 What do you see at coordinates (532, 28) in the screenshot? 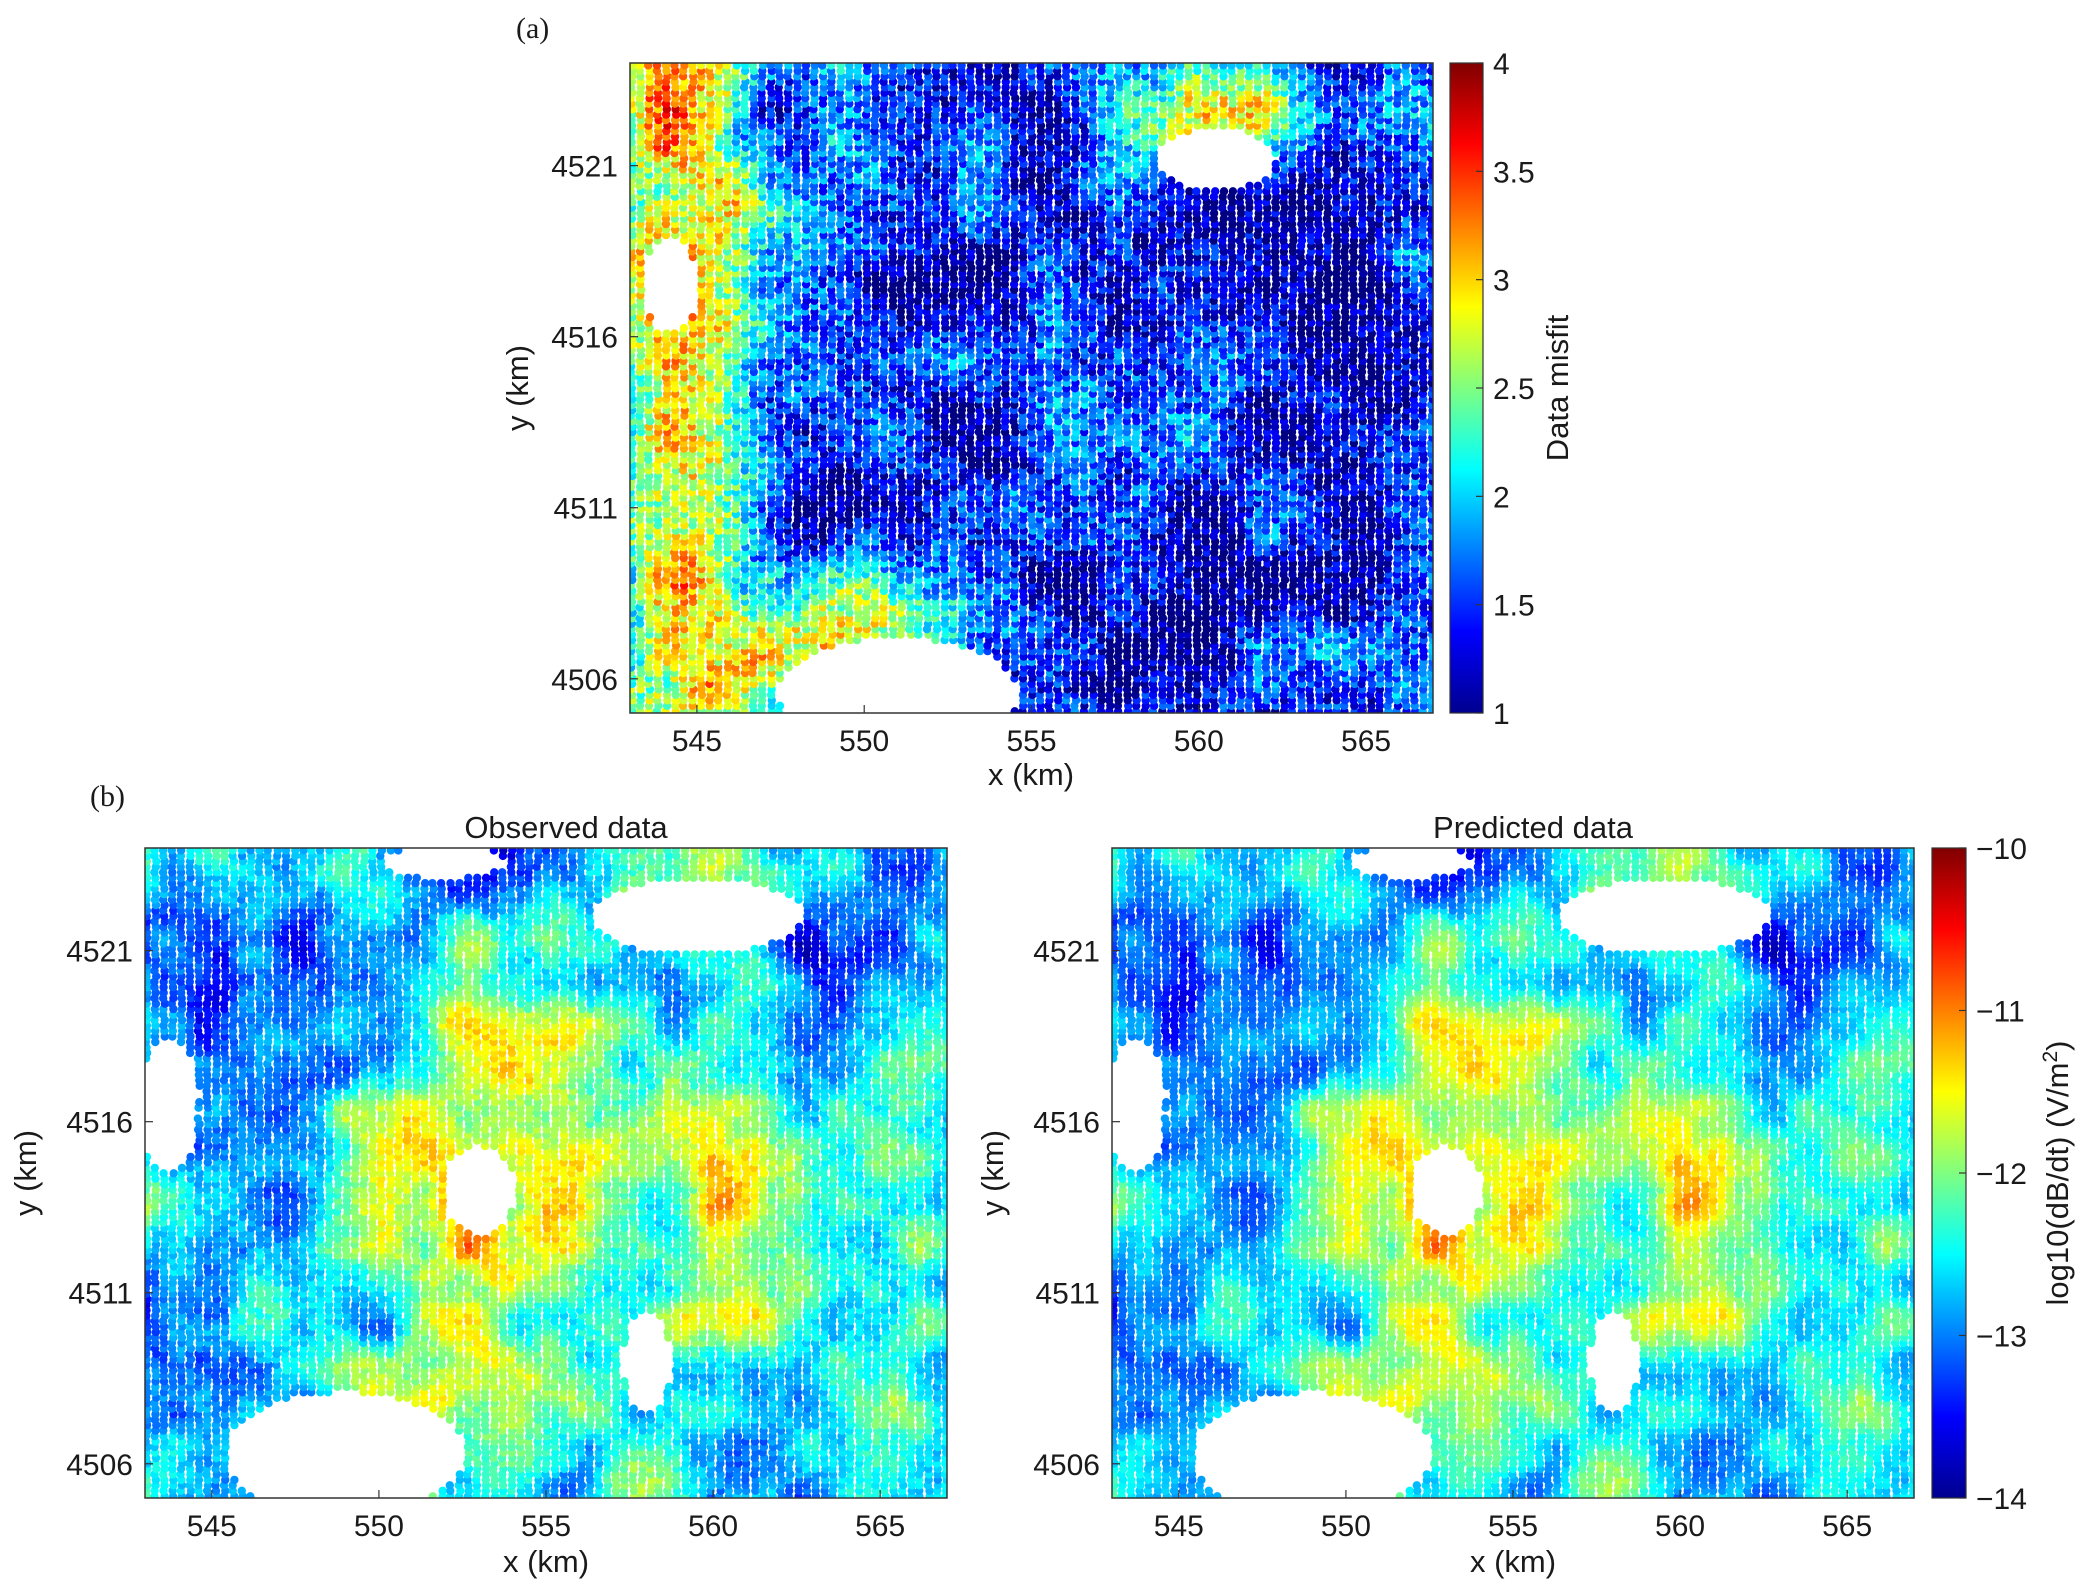
I see `panel-label-a: (a)` at bounding box center [532, 28].